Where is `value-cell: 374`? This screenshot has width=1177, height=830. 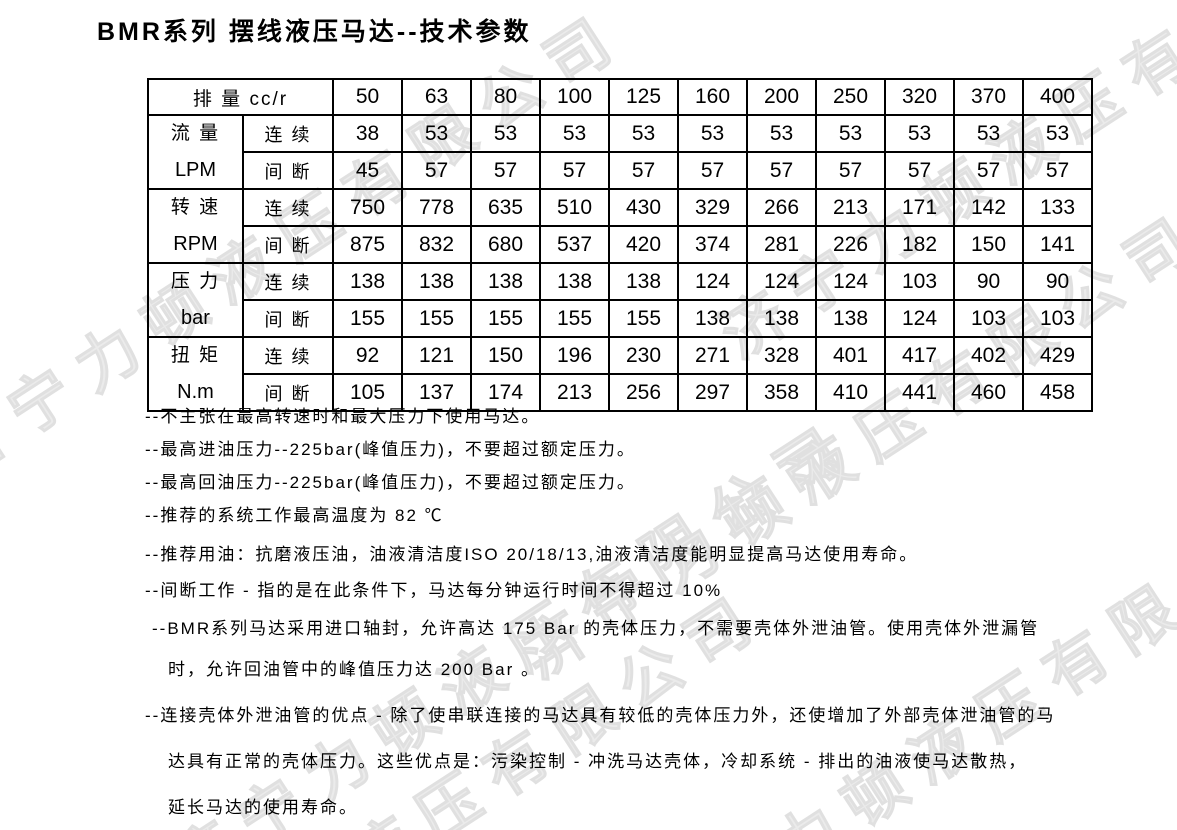 value-cell: 374 is located at coordinates (712, 244).